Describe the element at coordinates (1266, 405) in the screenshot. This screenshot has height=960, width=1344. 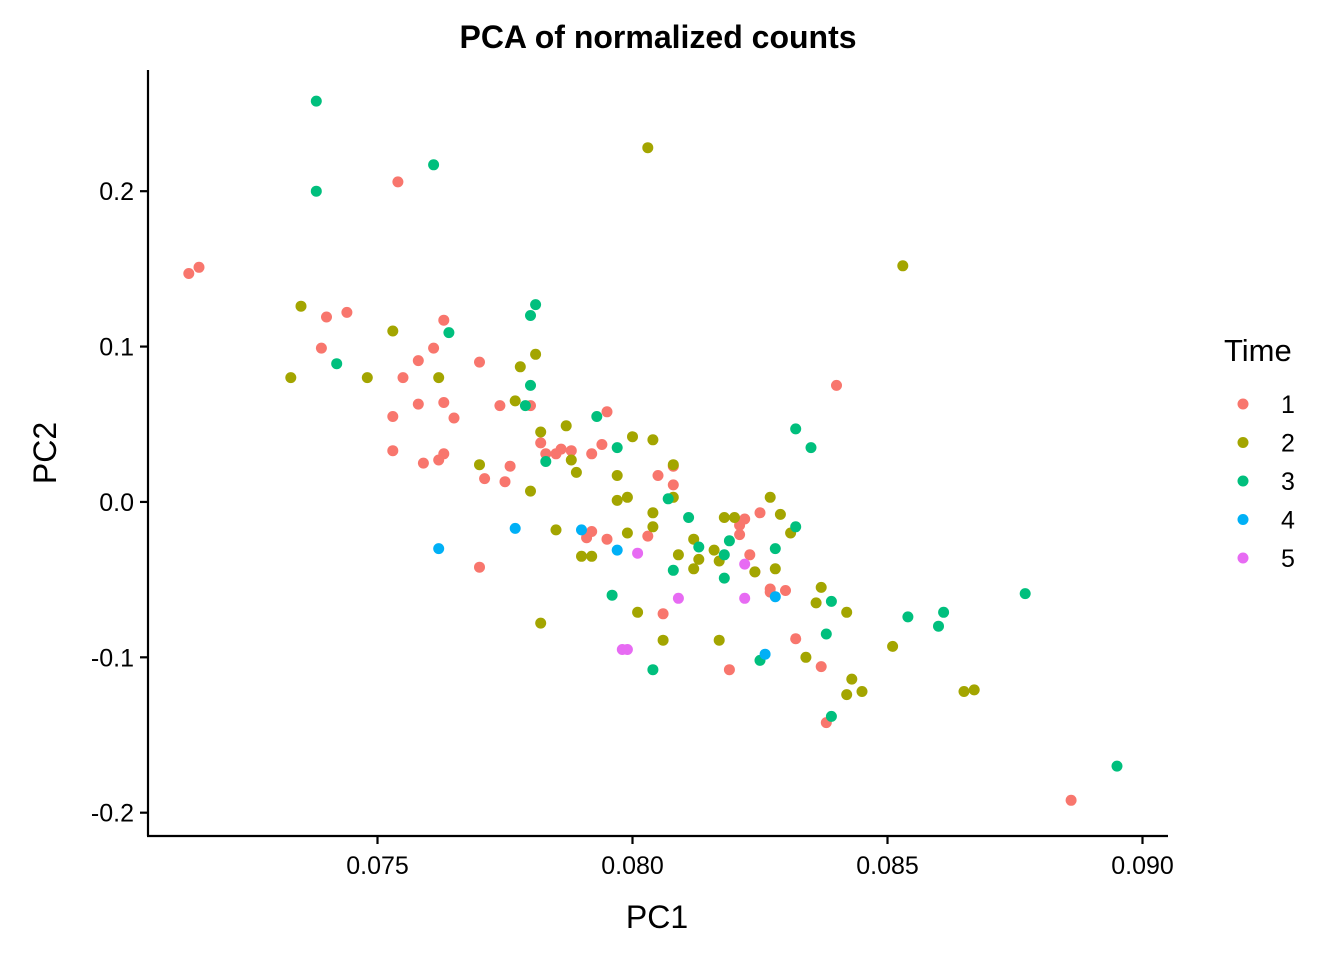
I see `legend-item-1: 1` at that location.